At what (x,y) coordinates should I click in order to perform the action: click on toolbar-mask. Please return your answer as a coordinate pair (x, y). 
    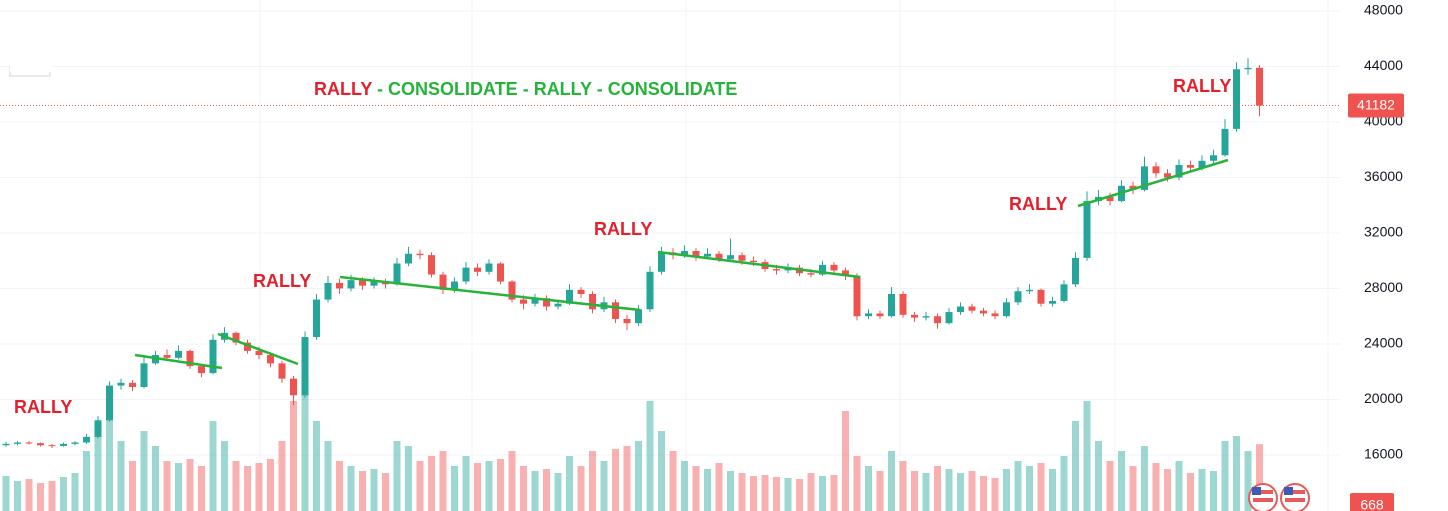
    Looking at the image, I should click on (31, 66).